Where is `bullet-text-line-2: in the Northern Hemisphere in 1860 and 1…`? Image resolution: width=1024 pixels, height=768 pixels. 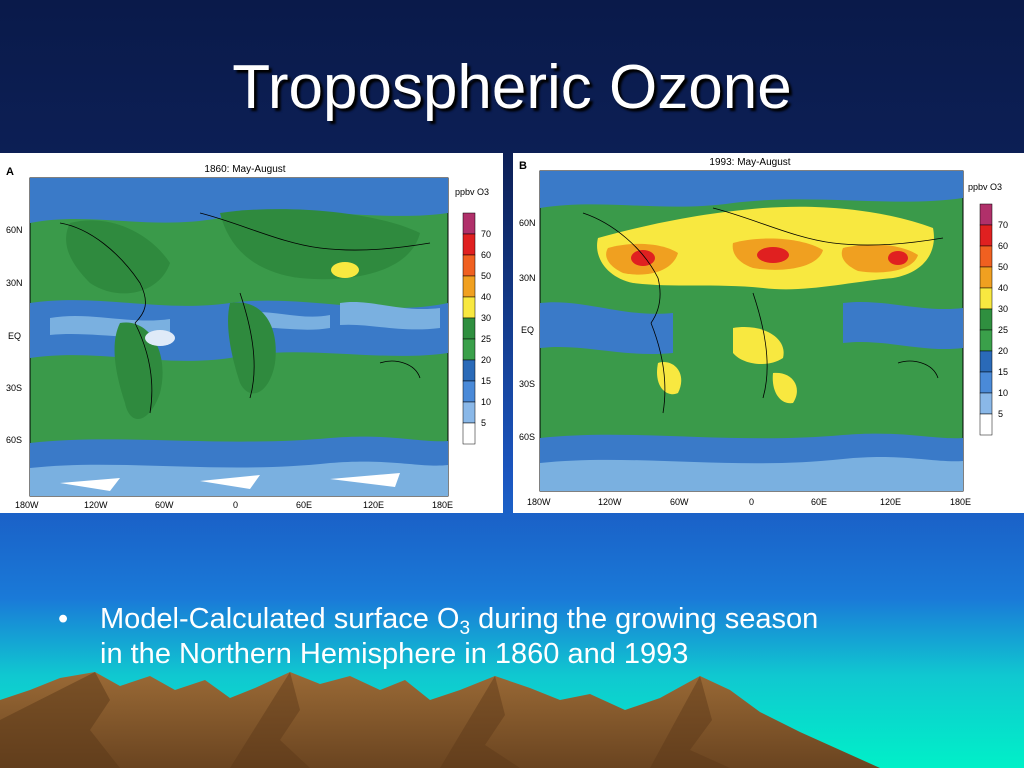 bullet-text-line-2: in the Northern Hemisphere in 1860 and 1… is located at coordinates (394, 654).